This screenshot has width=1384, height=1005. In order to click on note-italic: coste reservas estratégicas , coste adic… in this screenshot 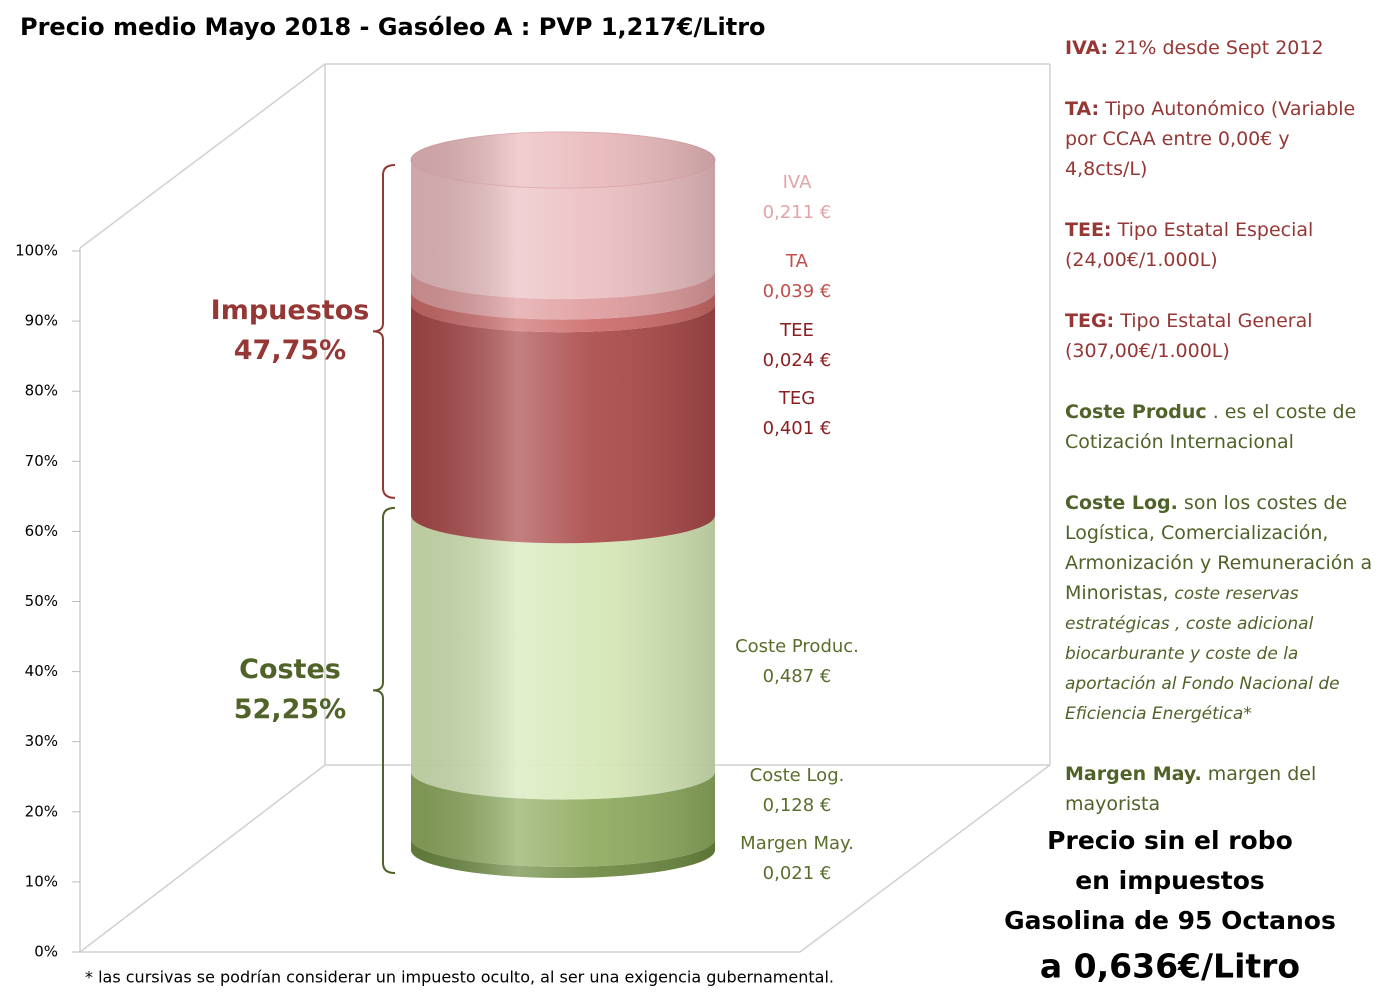, I will do `click(1202, 654)`.